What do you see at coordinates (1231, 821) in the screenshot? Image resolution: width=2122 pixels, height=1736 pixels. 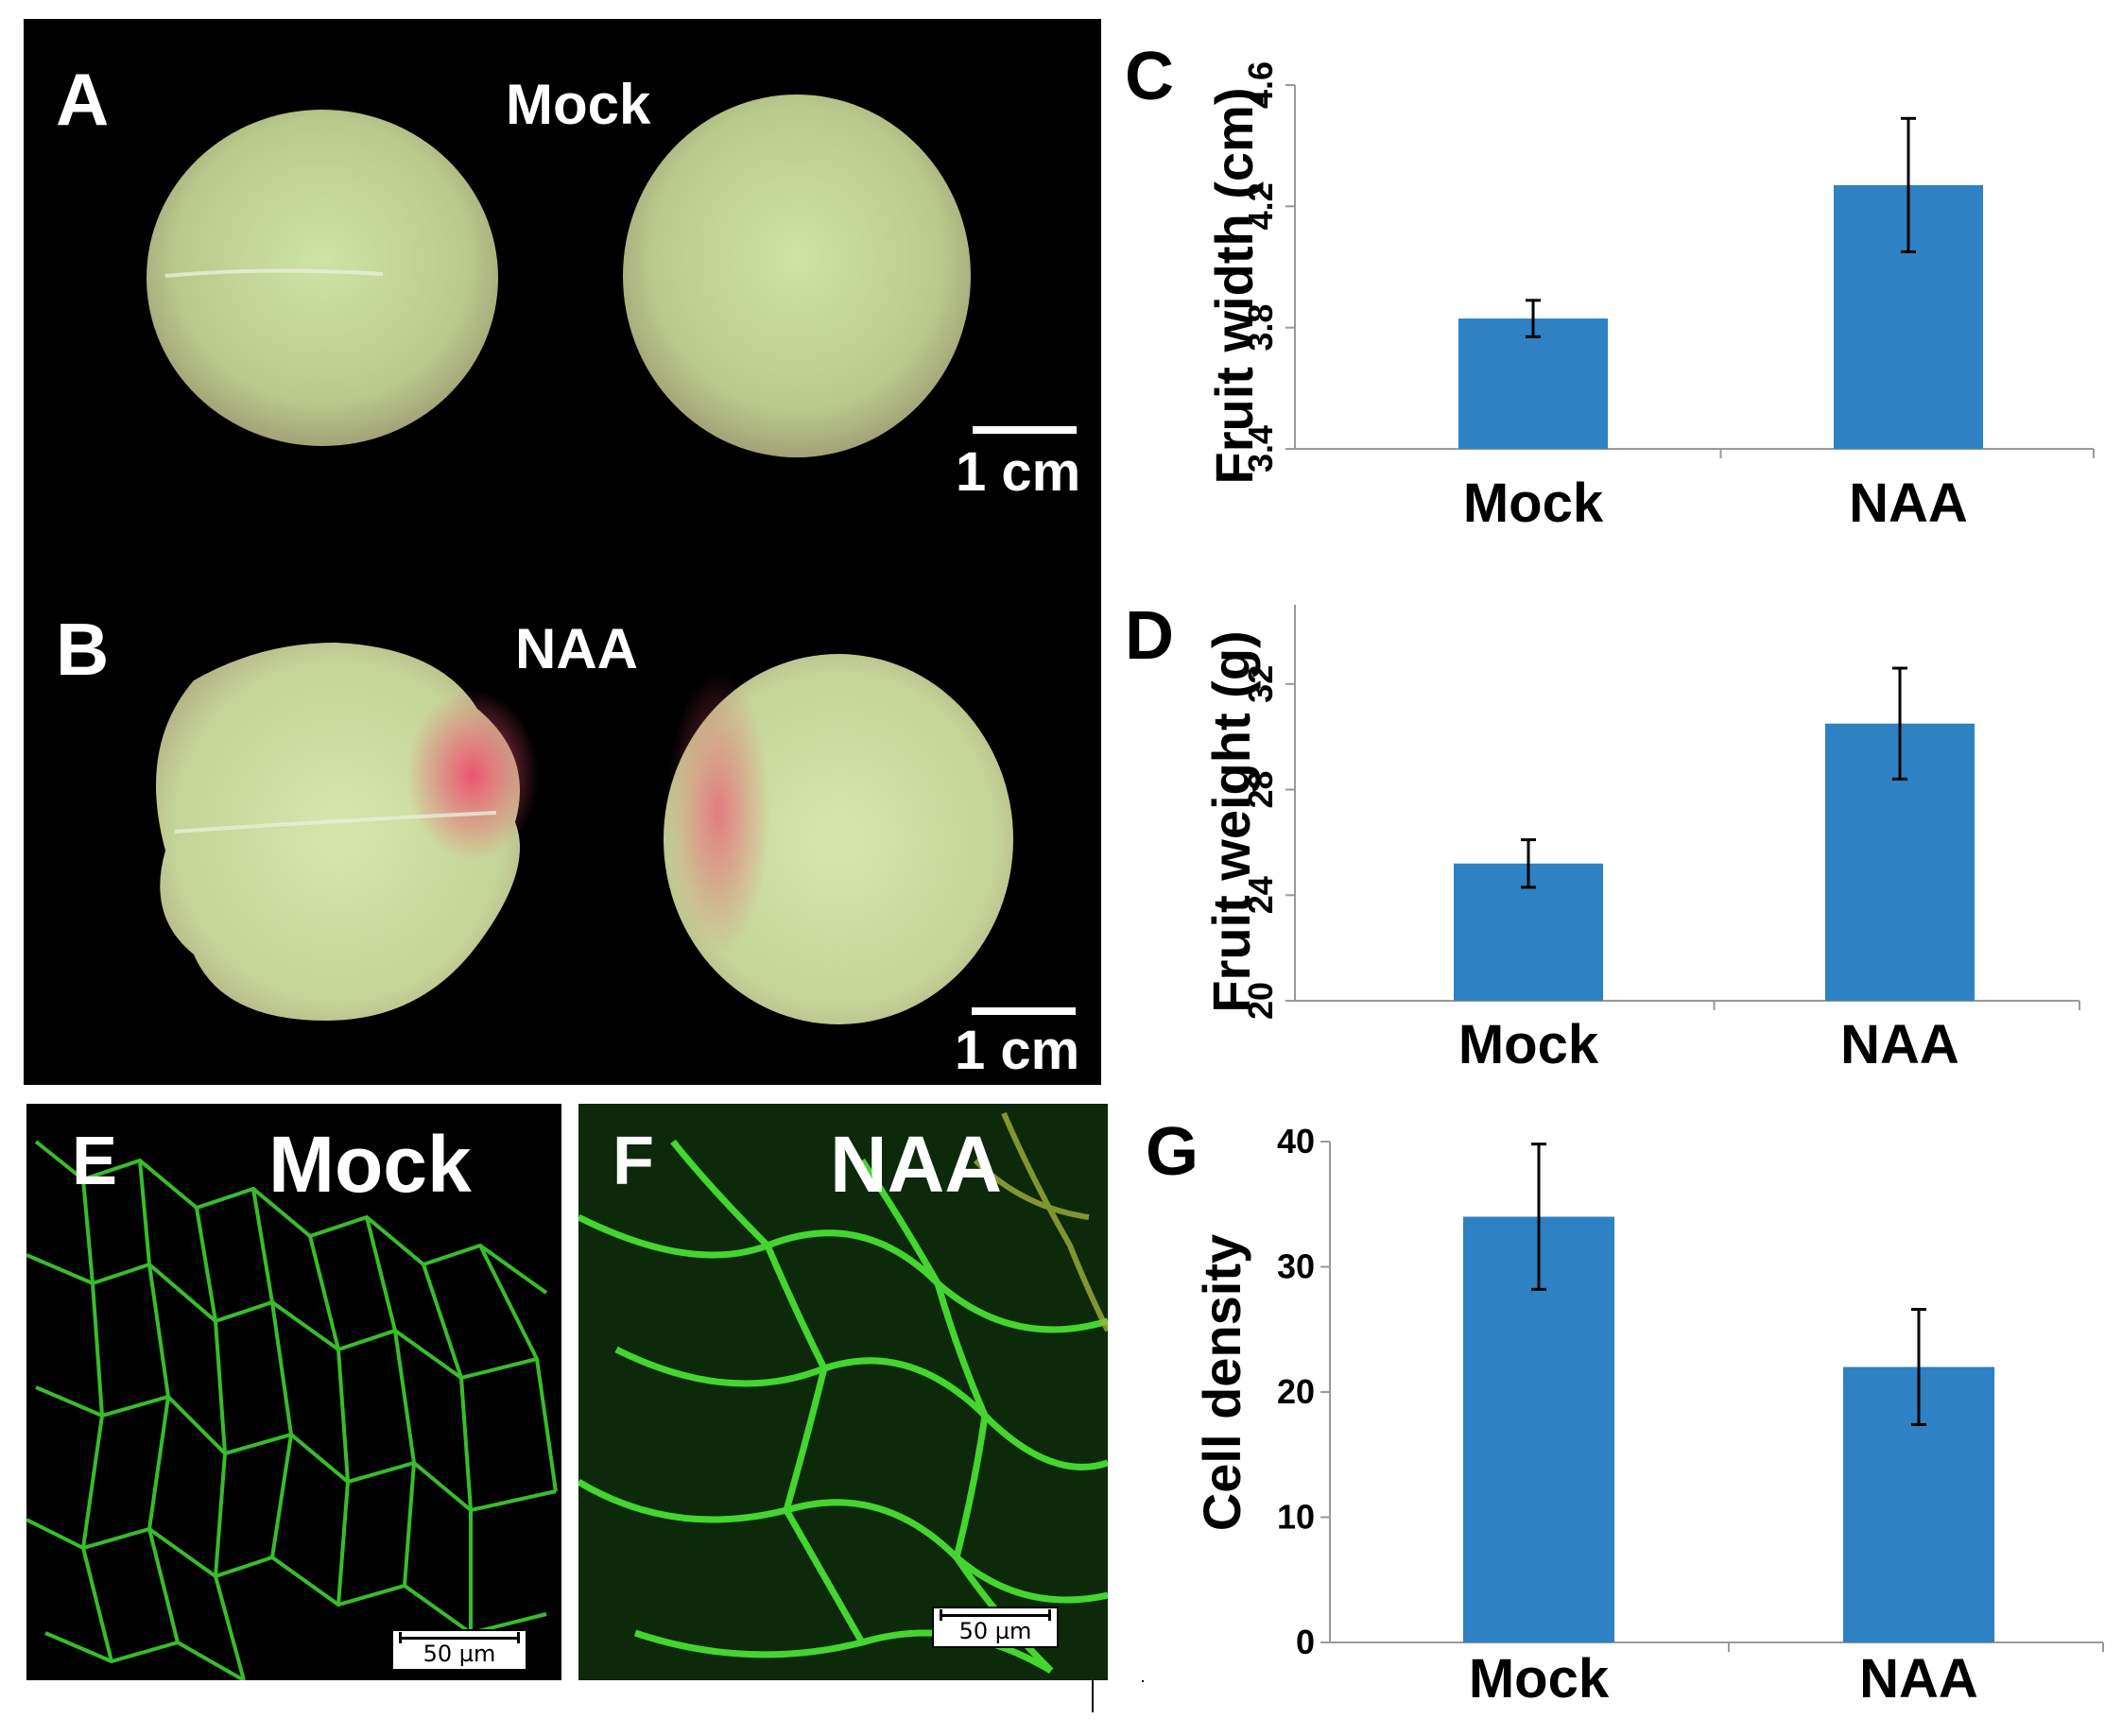 I see `chart-D-y-axis-label: Fruit weight (g)` at bounding box center [1231, 821].